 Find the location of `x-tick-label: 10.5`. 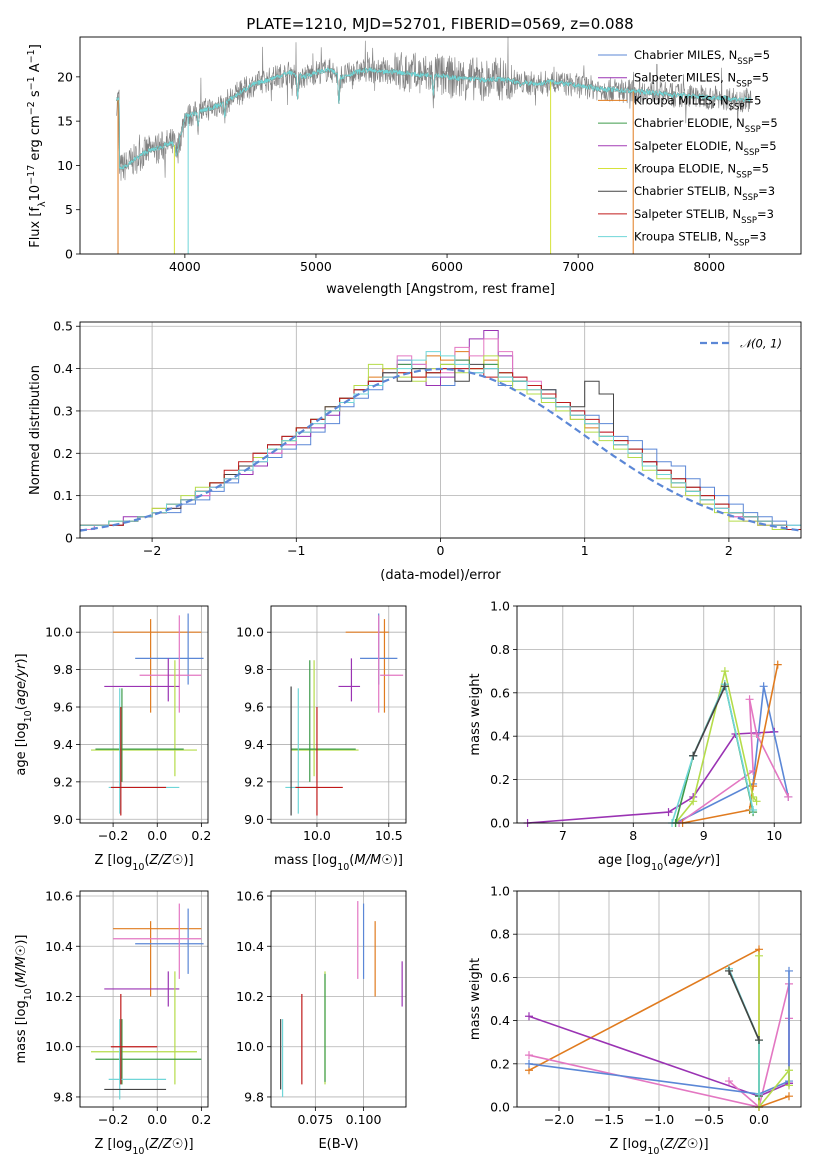

x-tick-label: 10.5 is located at coordinates (389, 835).